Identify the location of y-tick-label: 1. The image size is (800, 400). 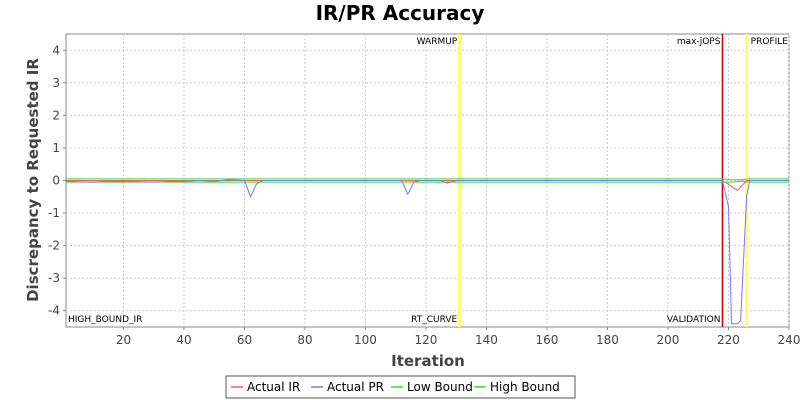
(56, 148).